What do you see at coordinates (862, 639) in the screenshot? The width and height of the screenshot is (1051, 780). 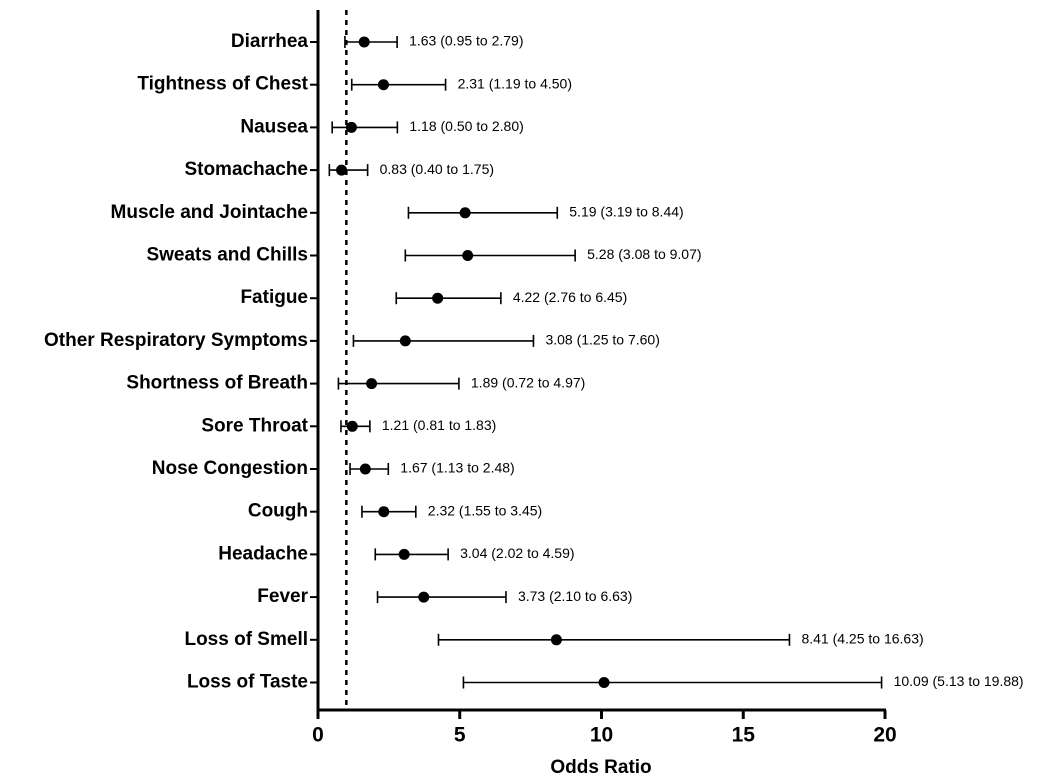 I see `value-label: 8.41 (4.25 to 16.63)` at bounding box center [862, 639].